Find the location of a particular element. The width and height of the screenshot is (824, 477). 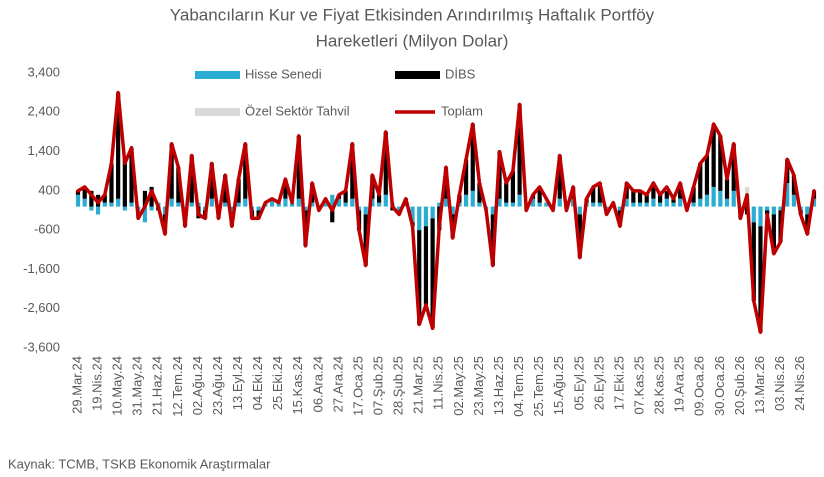

x-tick-label: 13.Mar.26 is located at coordinates (759, 385).